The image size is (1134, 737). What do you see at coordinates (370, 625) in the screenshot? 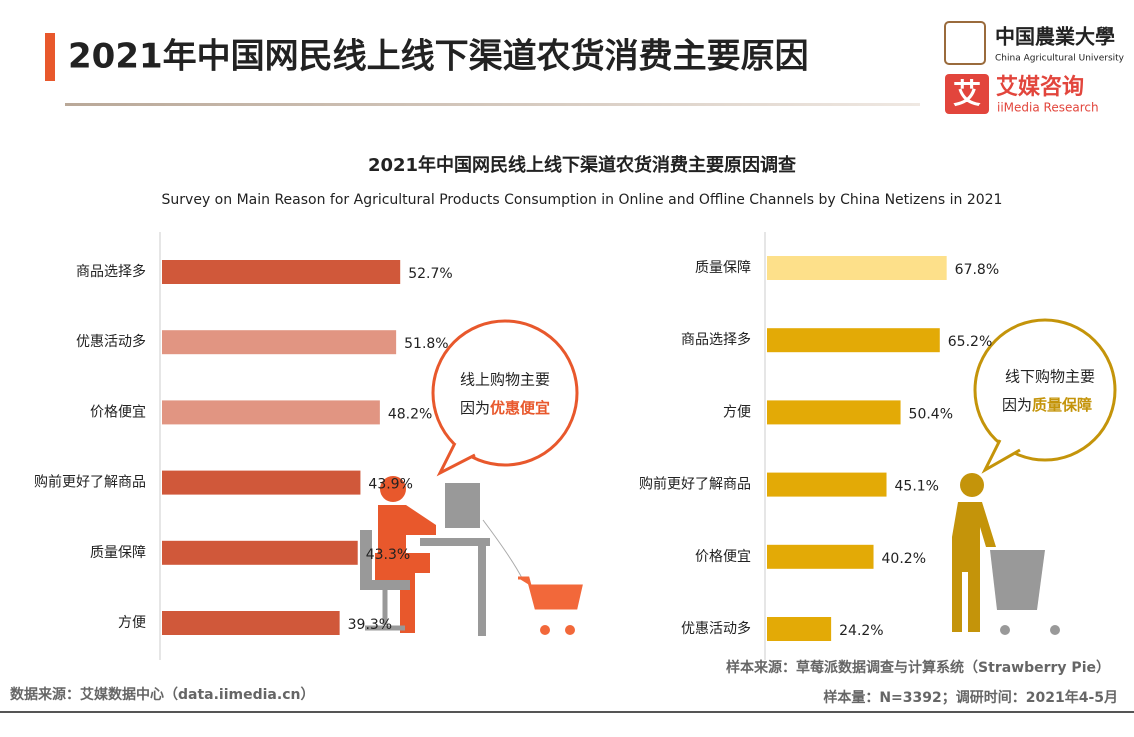
I see `value-label: 39.3%` at bounding box center [370, 625].